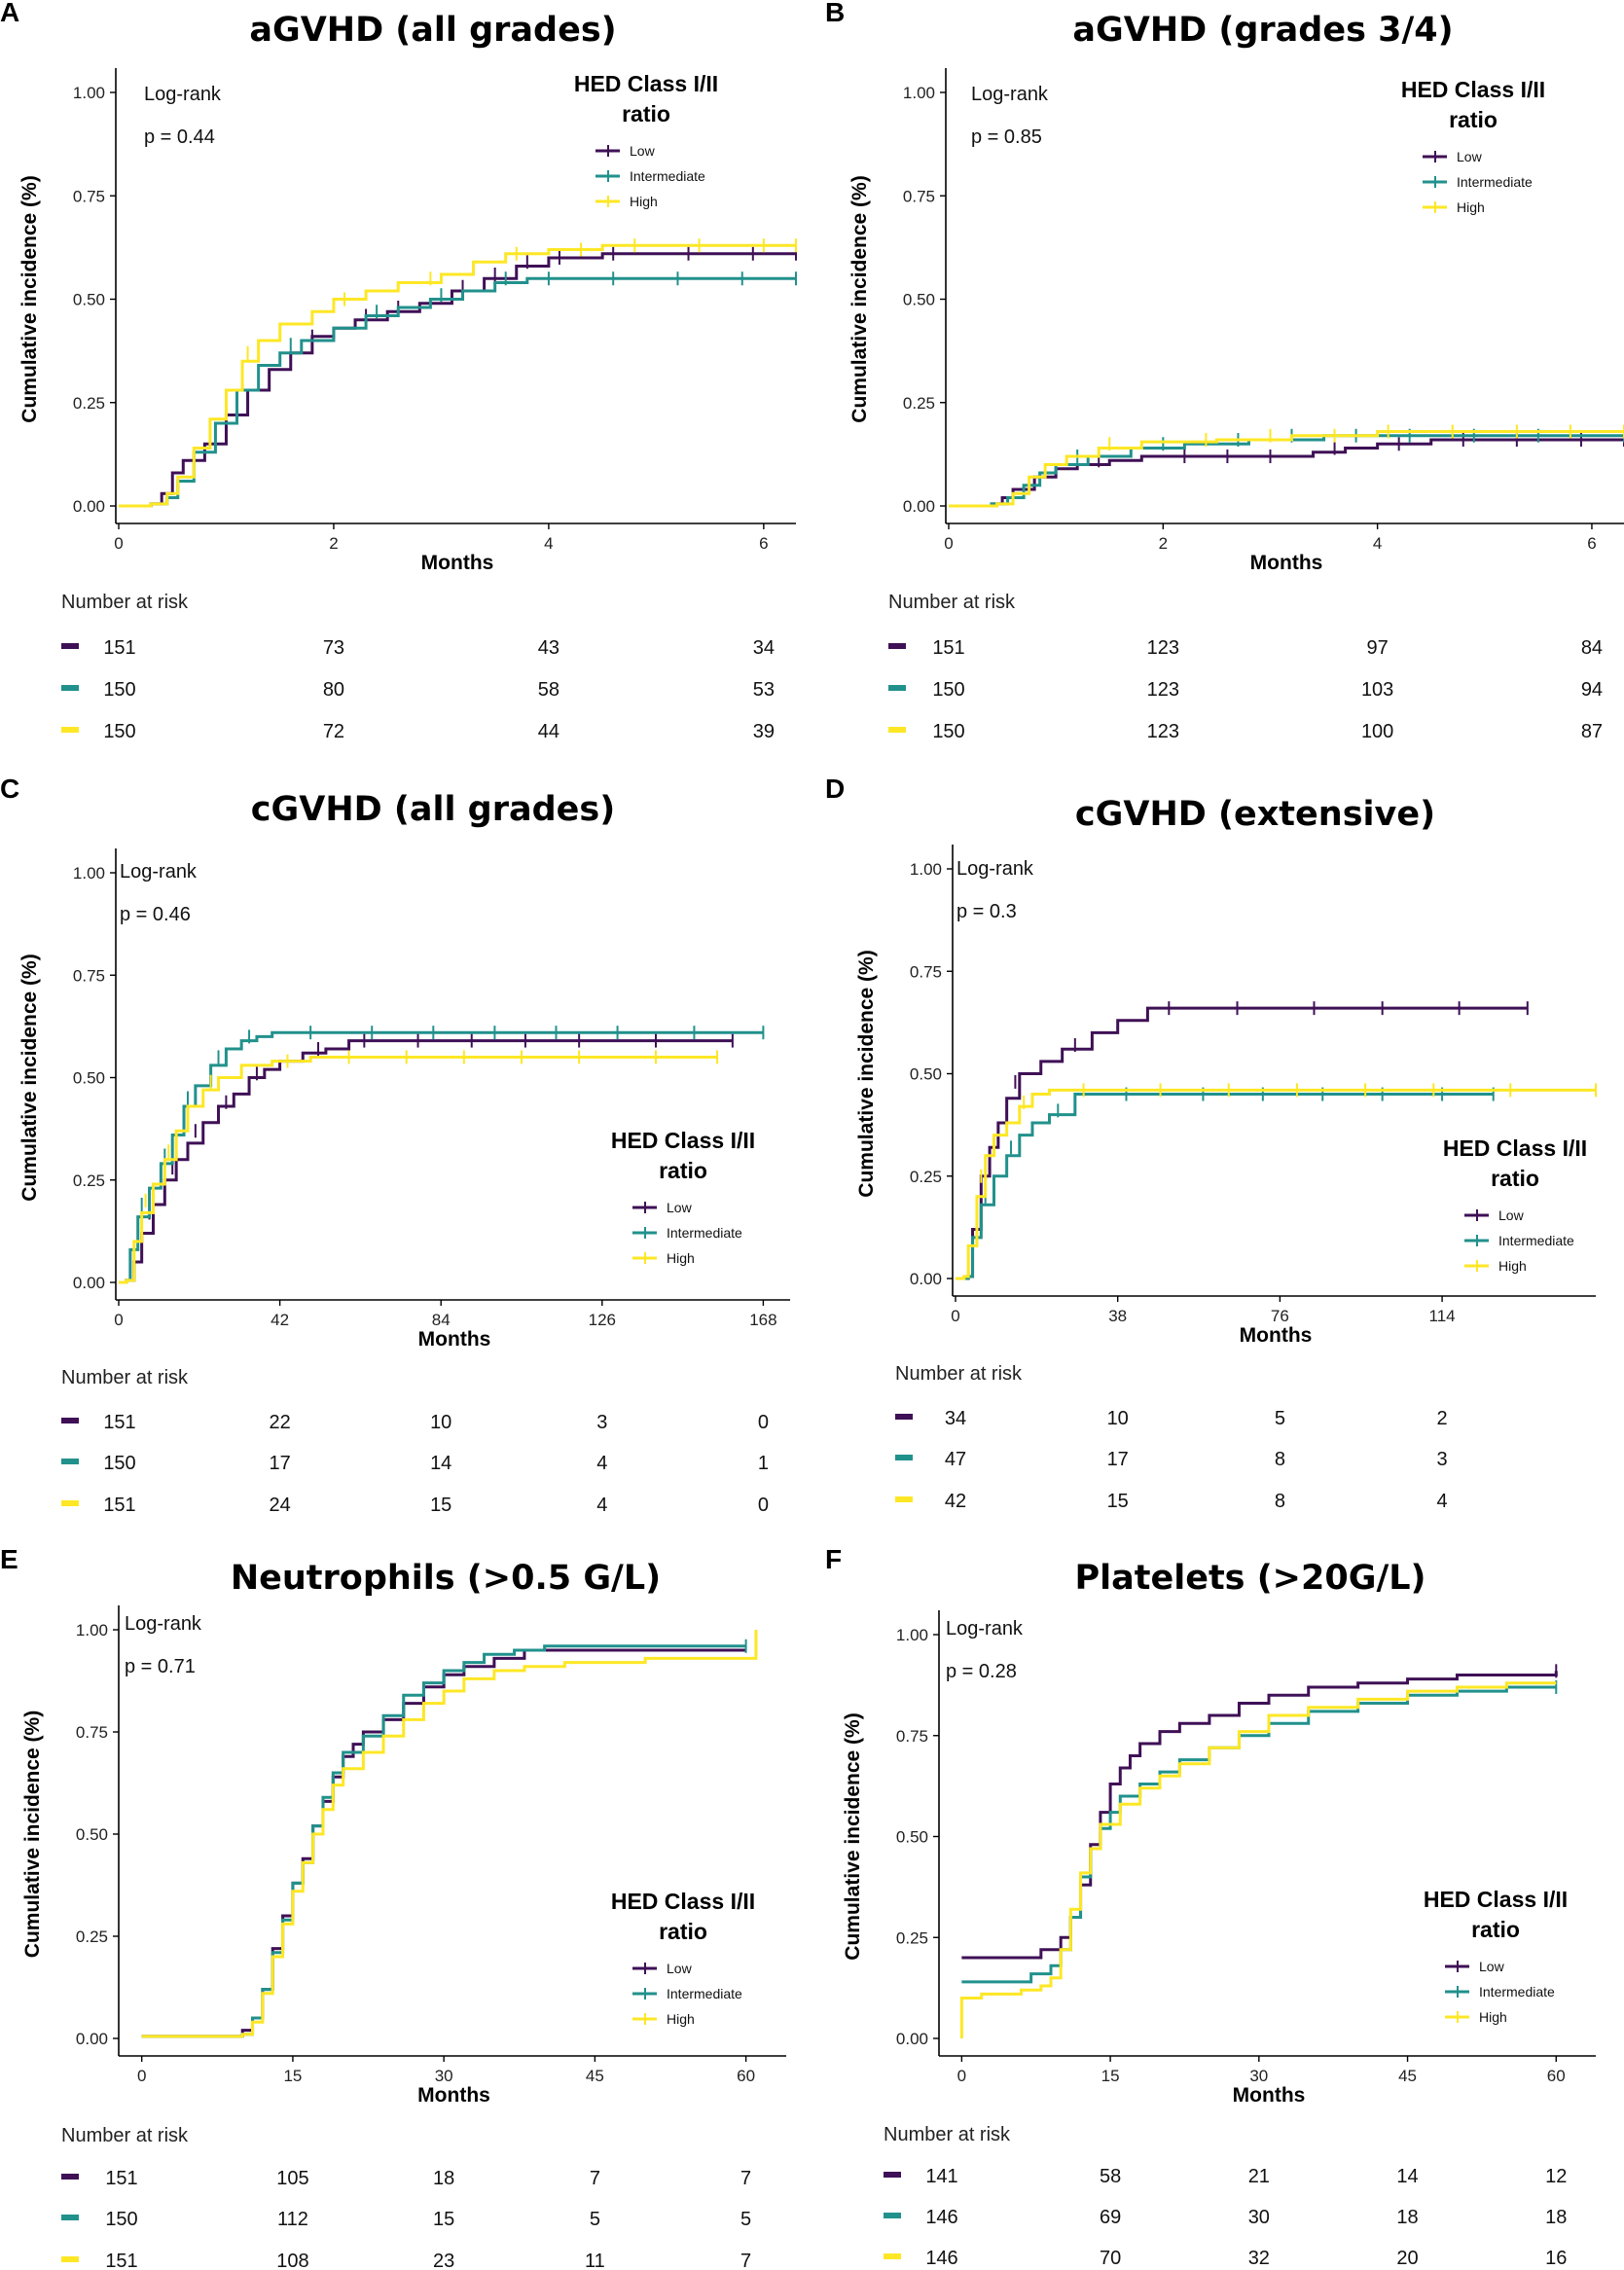  What do you see at coordinates (919, 300) in the screenshot?
I see `y-tick-label: 0.50` at bounding box center [919, 300].